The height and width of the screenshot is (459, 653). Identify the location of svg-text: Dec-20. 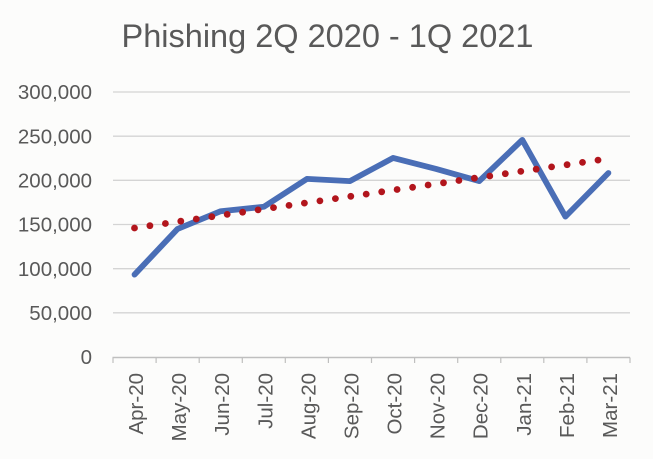
(481, 406).